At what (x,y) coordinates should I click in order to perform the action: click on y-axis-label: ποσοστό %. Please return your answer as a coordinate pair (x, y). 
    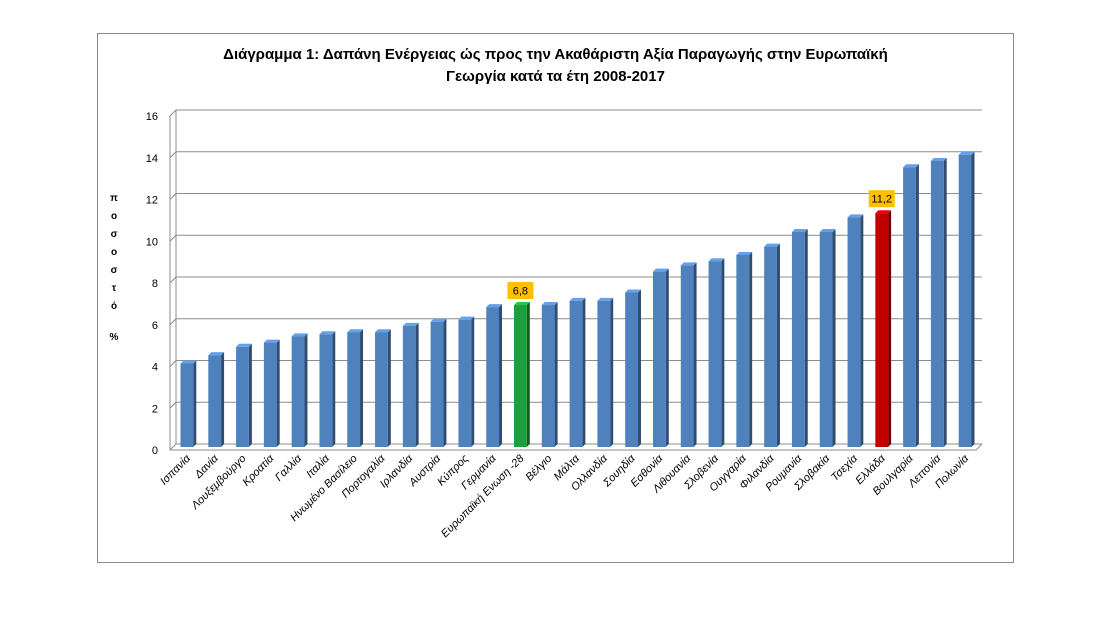
    Looking at the image, I should click on (114, 266).